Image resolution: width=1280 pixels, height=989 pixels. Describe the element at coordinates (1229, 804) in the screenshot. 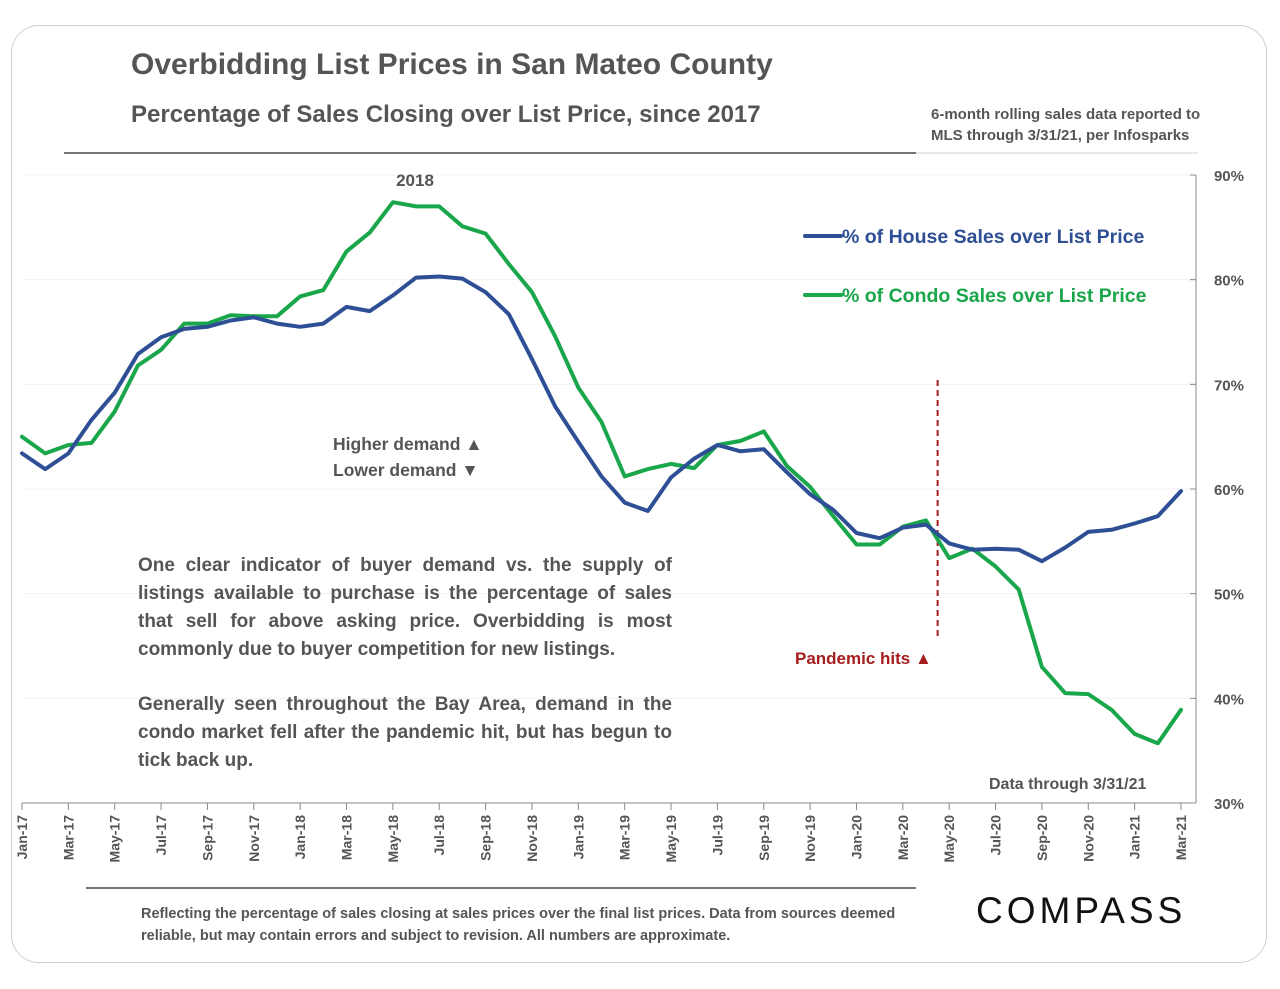

I see `y-tick-label: 30%` at that location.